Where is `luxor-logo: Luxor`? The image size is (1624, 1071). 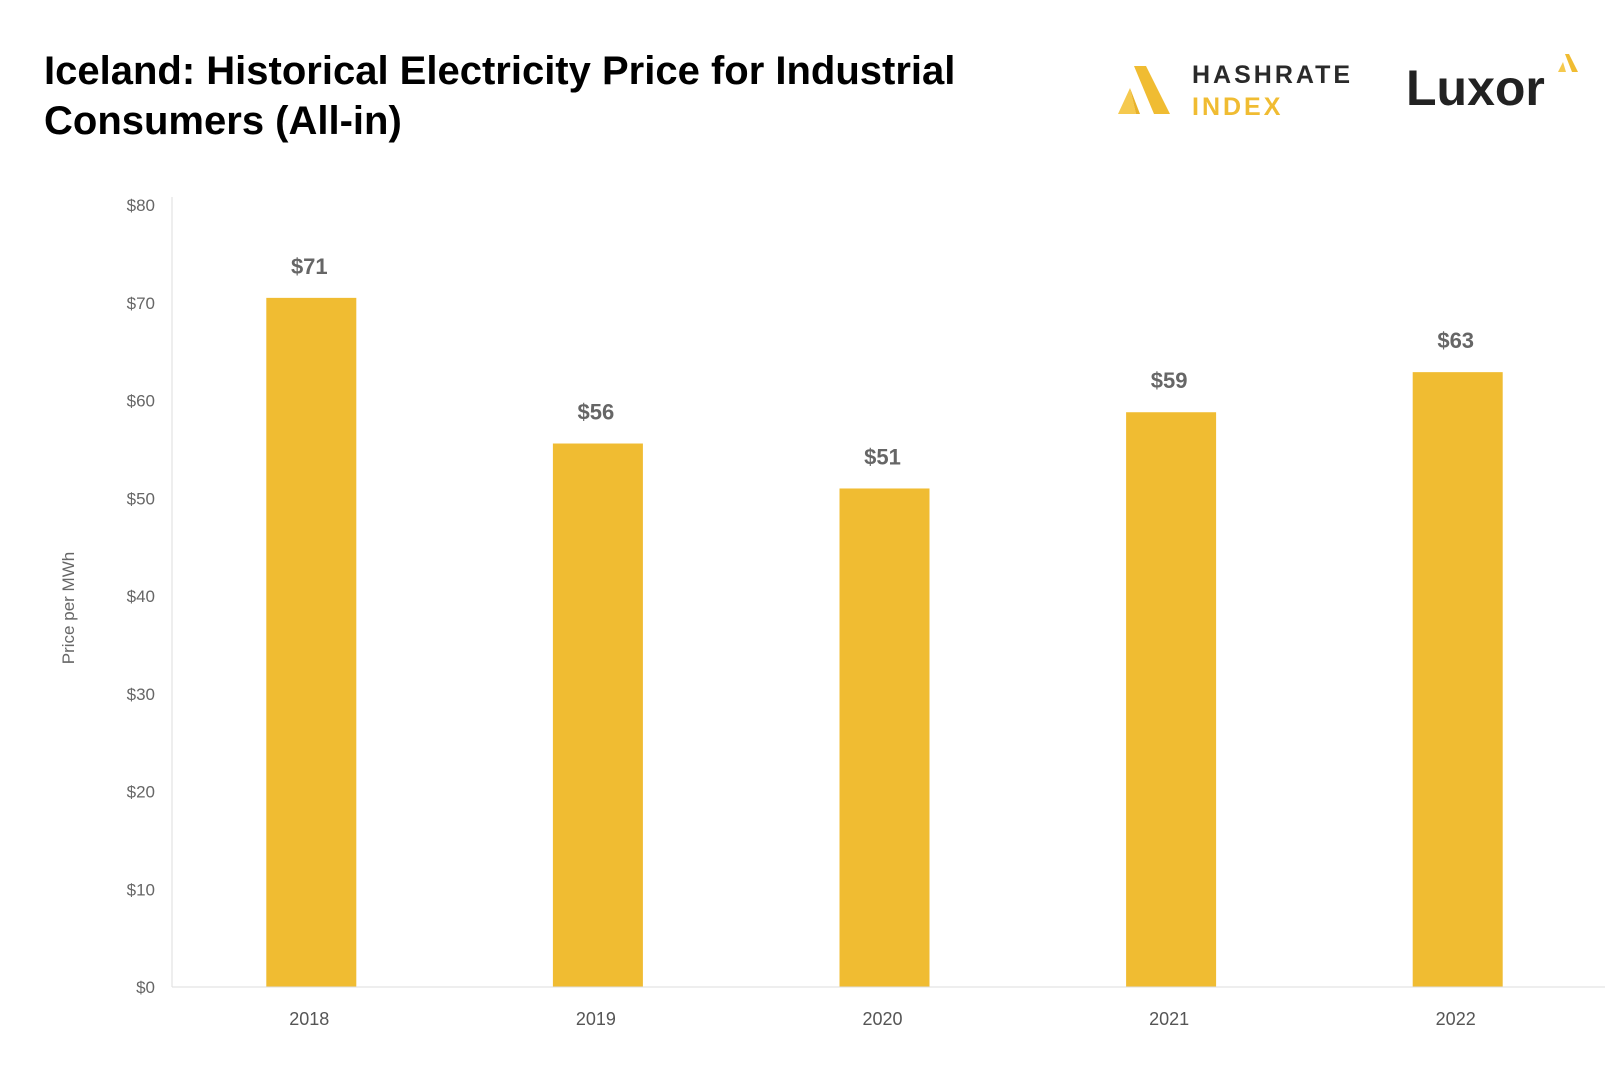 luxor-logo: Luxor is located at coordinates (1496, 87).